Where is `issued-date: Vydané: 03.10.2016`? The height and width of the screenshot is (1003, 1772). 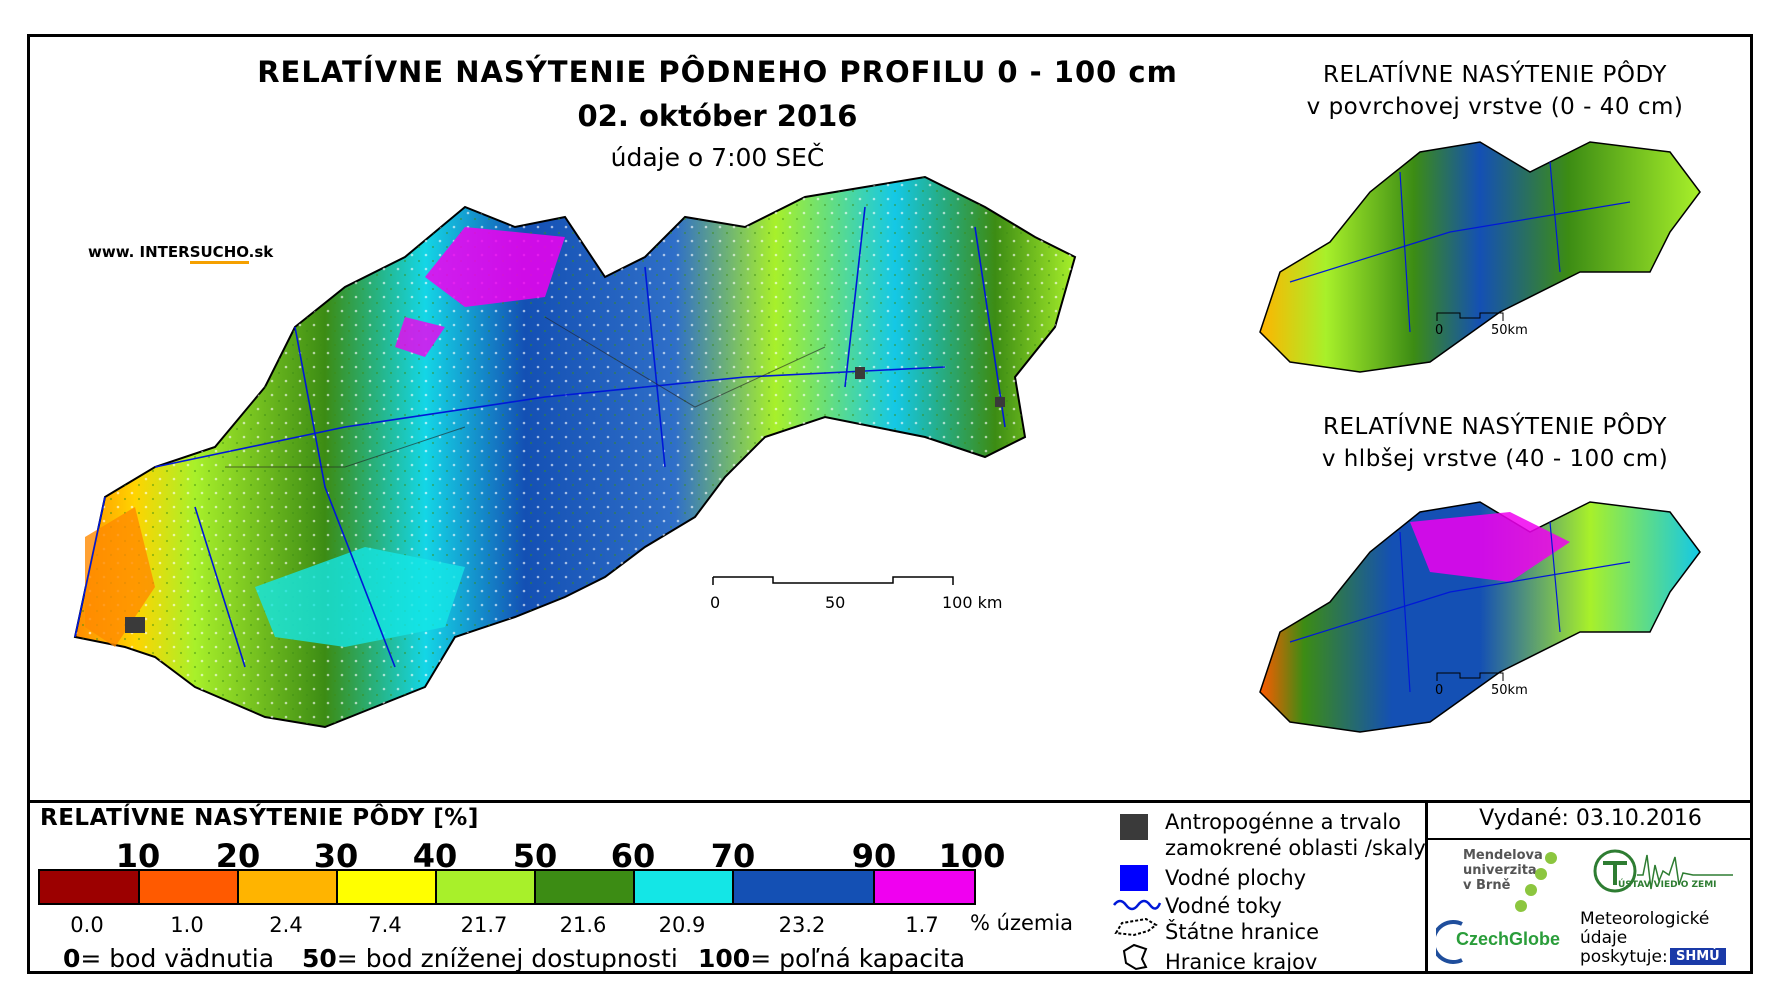 issued-date: Vydané: 03.10.2016 is located at coordinates (1590, 820).